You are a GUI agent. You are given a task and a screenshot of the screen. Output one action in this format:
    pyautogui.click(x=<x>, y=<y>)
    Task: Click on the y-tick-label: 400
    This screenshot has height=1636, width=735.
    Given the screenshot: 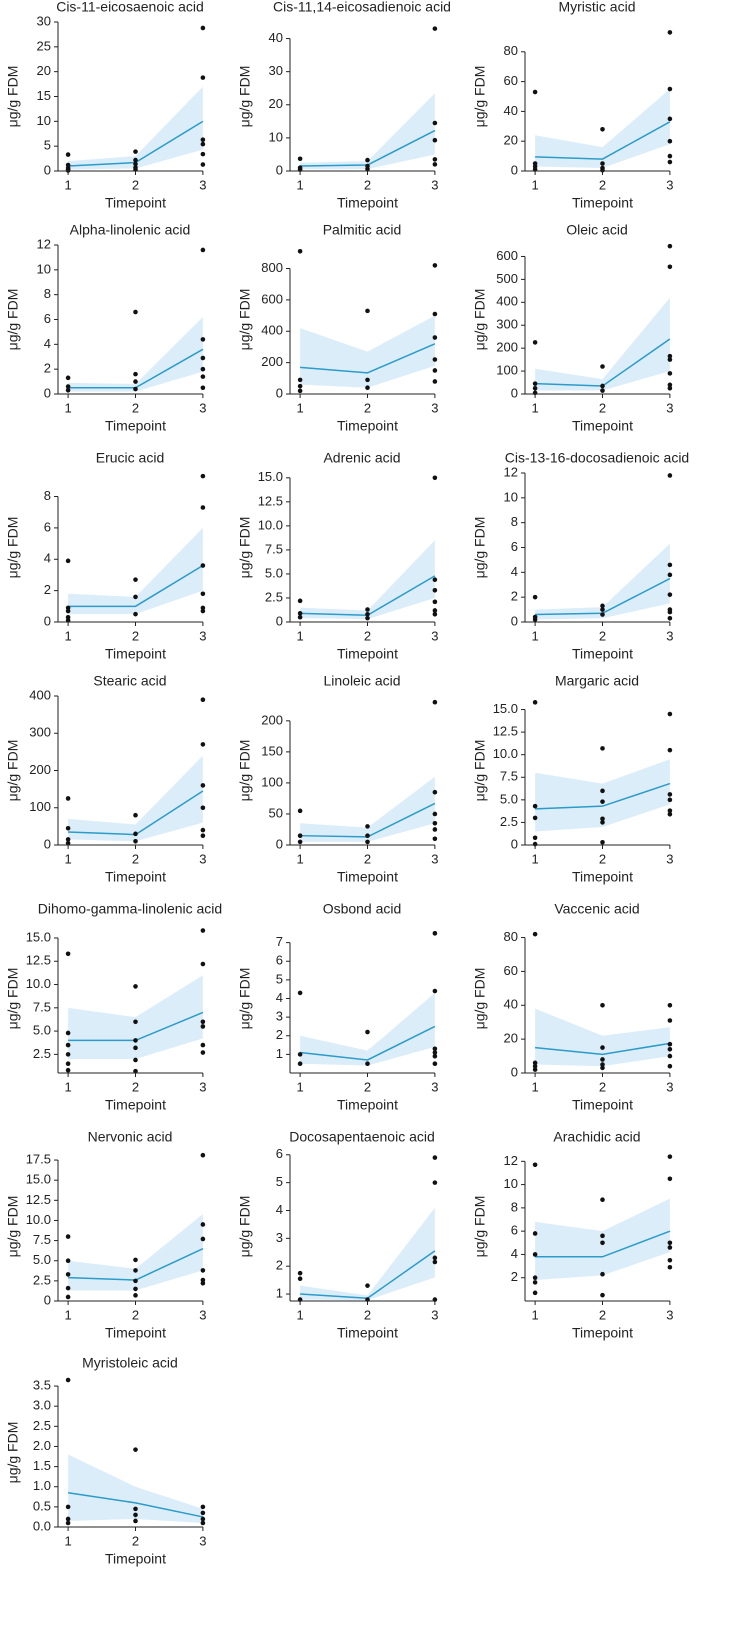 What is the action you would take?
    pyautogui.click(x=507, y=301)
    